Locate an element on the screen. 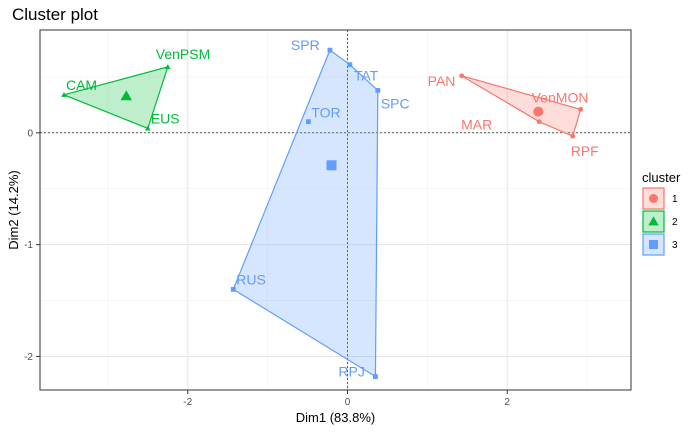  point-label: EUS is located at coordinates (165, 118).